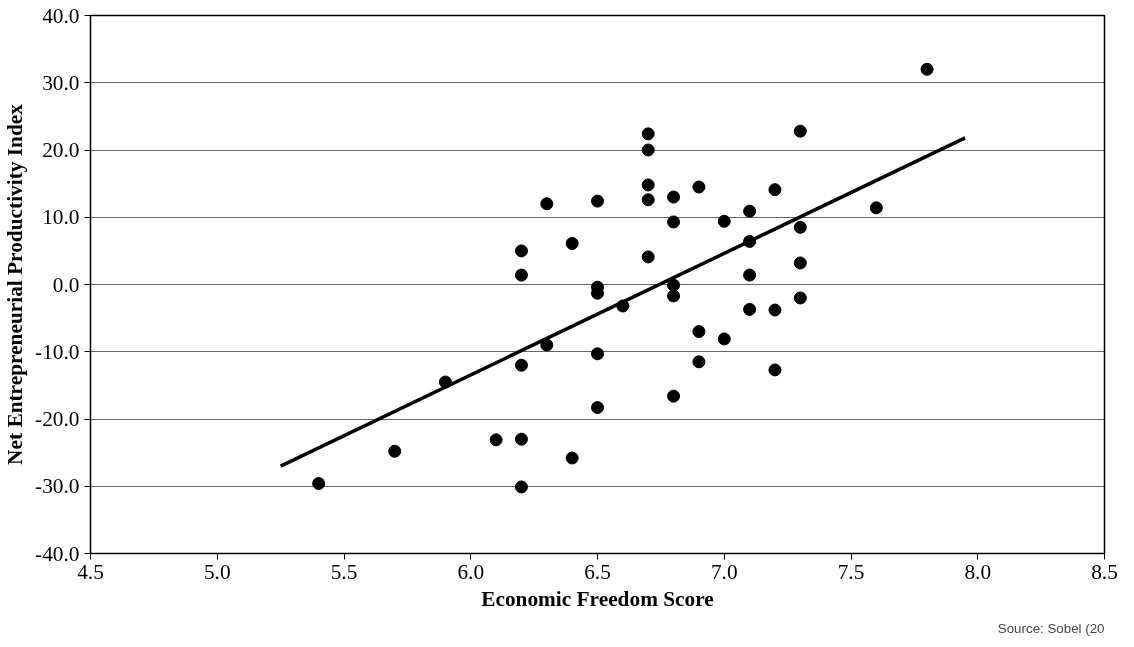 This screenshot has height=647, width=1134. Describe the element at coordinates (978, 571) in the screenshot. I see `x-tick-label: 8.0` at that location.